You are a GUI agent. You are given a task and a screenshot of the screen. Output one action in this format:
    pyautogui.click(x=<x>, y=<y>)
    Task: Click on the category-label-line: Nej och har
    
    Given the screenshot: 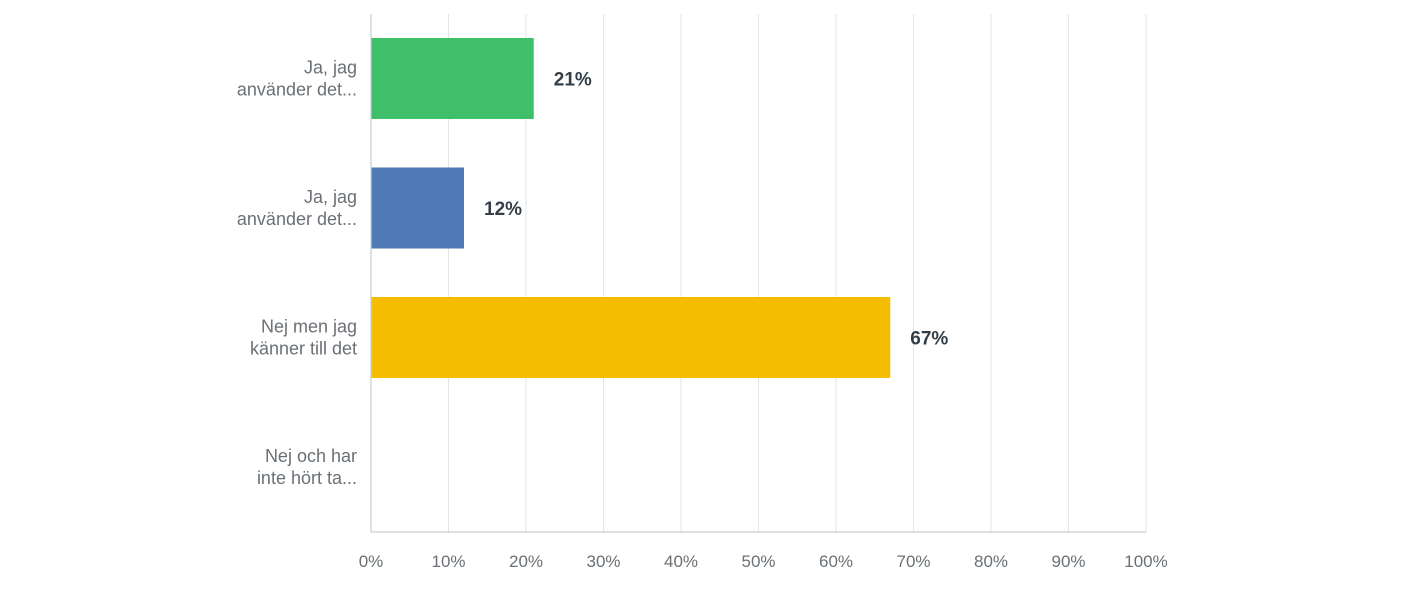 What is the action you would take?
    pyautogui.click(x=311, y=456)
    